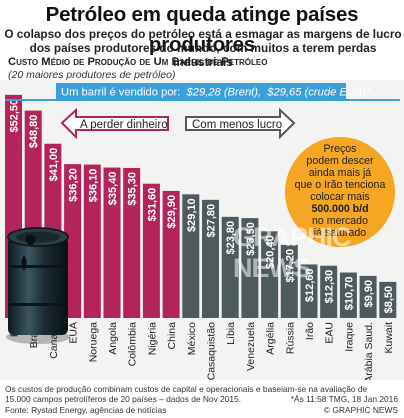 The image size is (404, 418). Describe the element at coordinates (318, 93) in the screenshot. I see `banner-wti: $29,65 (crude EUA)*` at that location.